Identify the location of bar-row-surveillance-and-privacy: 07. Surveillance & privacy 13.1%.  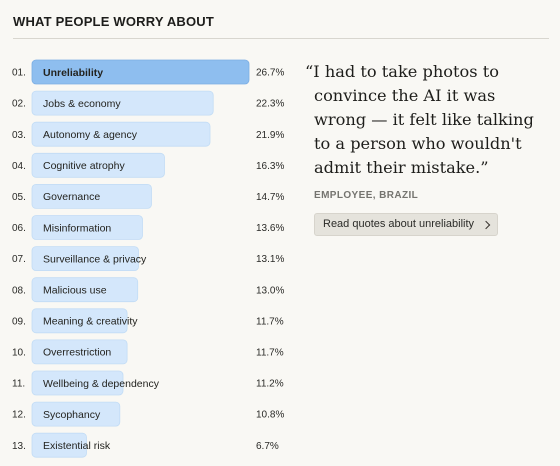
(148, 259).